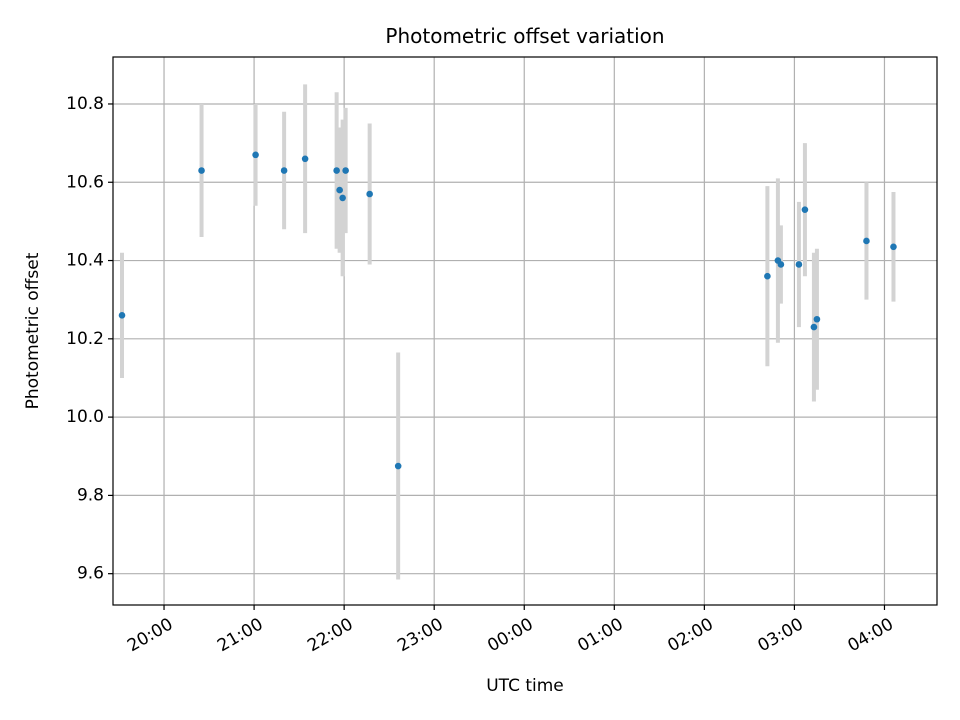  I want to click on x-axis-label: UTC time, so click(525, 686).